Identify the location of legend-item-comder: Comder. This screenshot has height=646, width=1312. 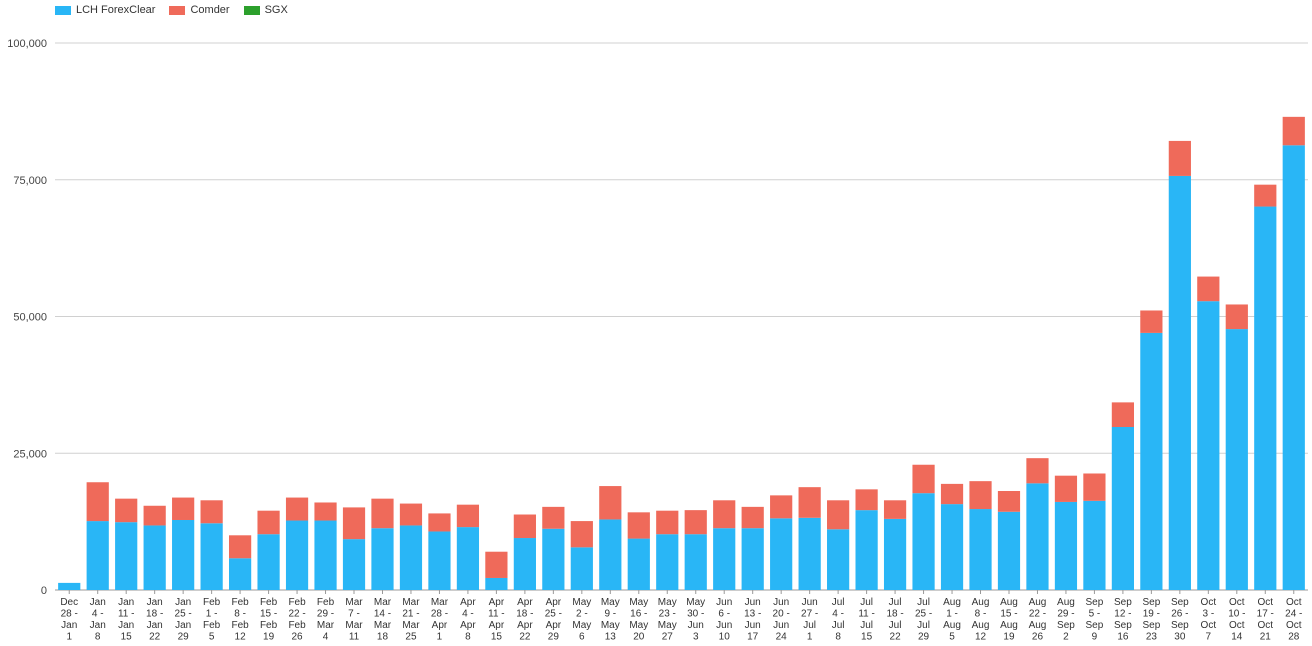
(199, 10).